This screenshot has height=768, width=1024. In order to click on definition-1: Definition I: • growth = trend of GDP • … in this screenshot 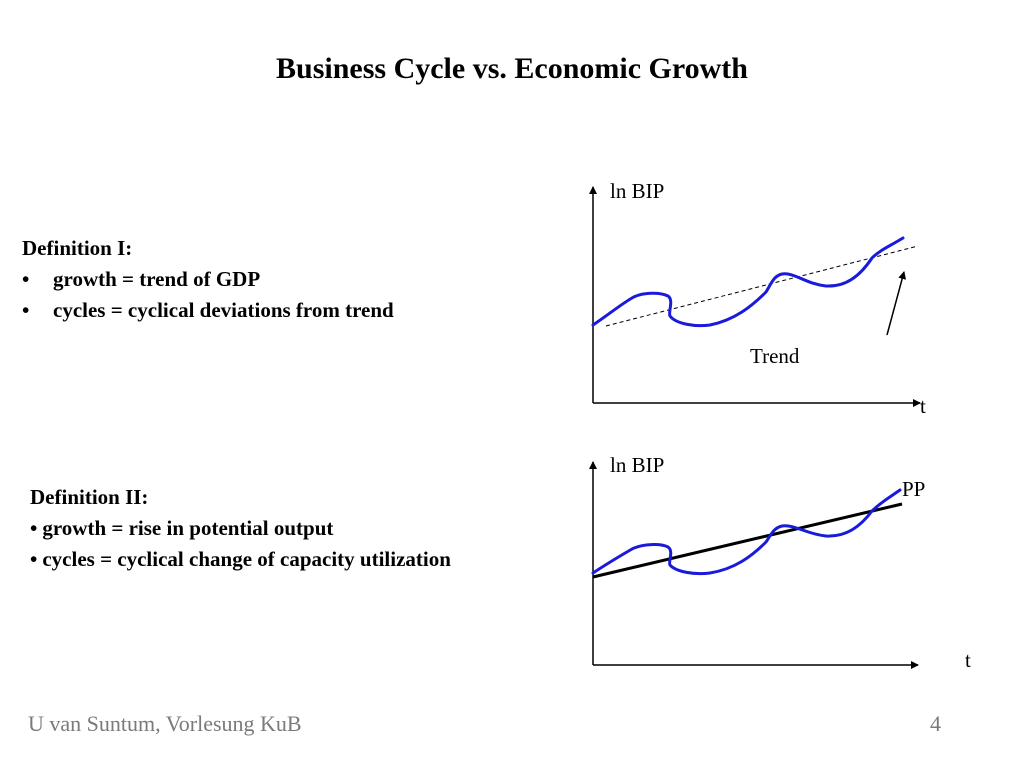, I will do `click(208, 279)`.